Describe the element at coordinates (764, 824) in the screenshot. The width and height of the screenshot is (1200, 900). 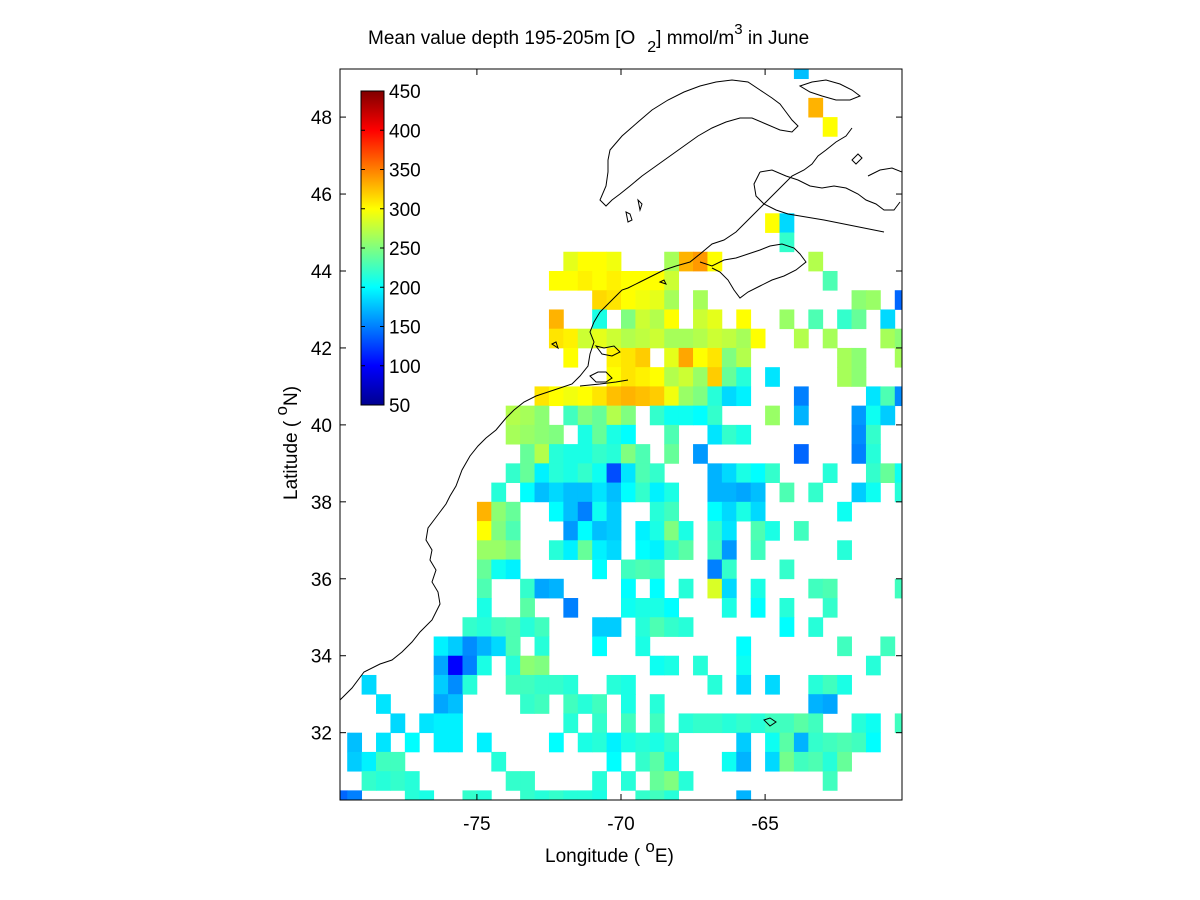
I see `x-tick-label: -65` at that location.